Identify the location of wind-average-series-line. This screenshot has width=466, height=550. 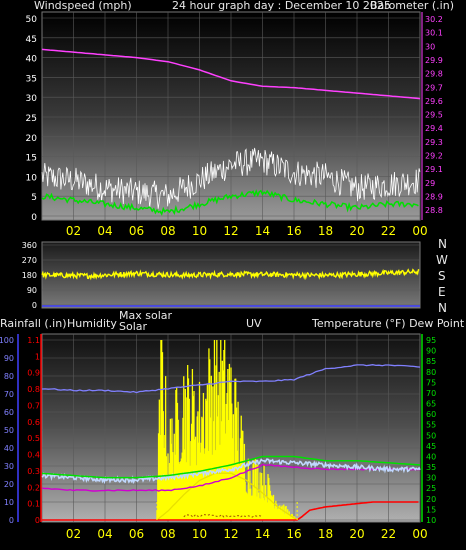
(230, 202).